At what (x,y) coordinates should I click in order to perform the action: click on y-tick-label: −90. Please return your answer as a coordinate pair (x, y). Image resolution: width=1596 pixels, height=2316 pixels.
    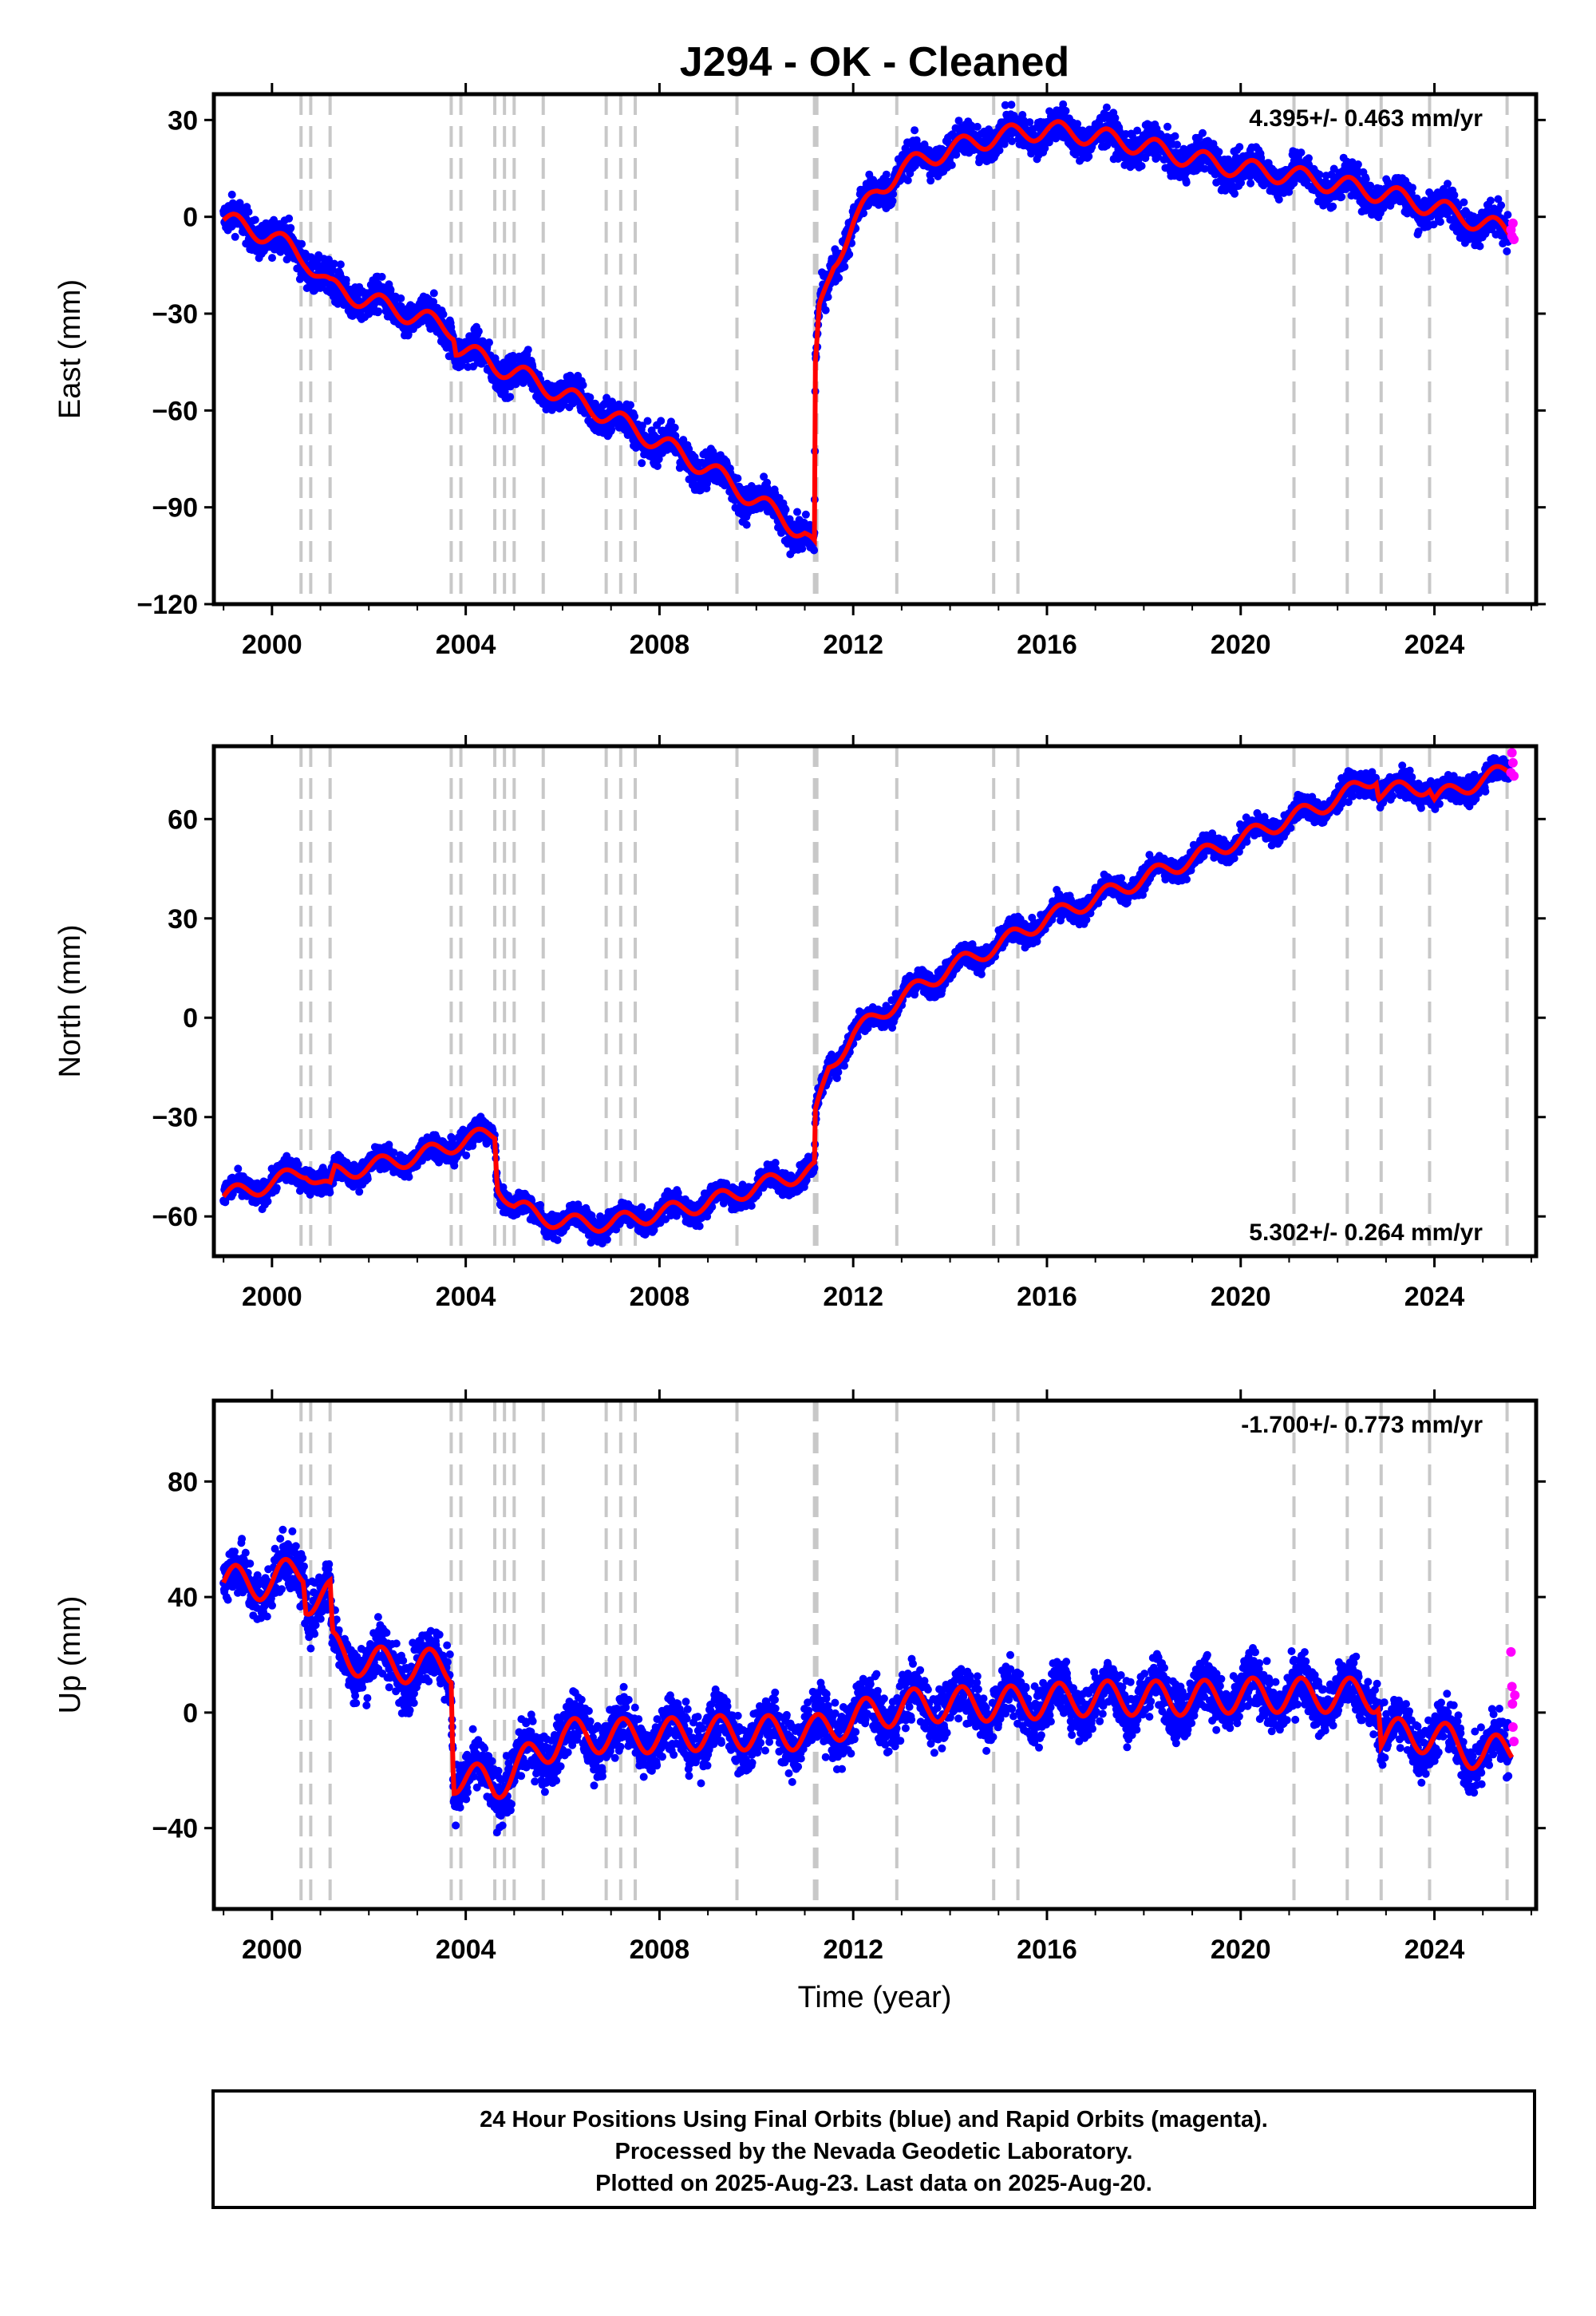
    Looking at the image, I should click on (175, 508).